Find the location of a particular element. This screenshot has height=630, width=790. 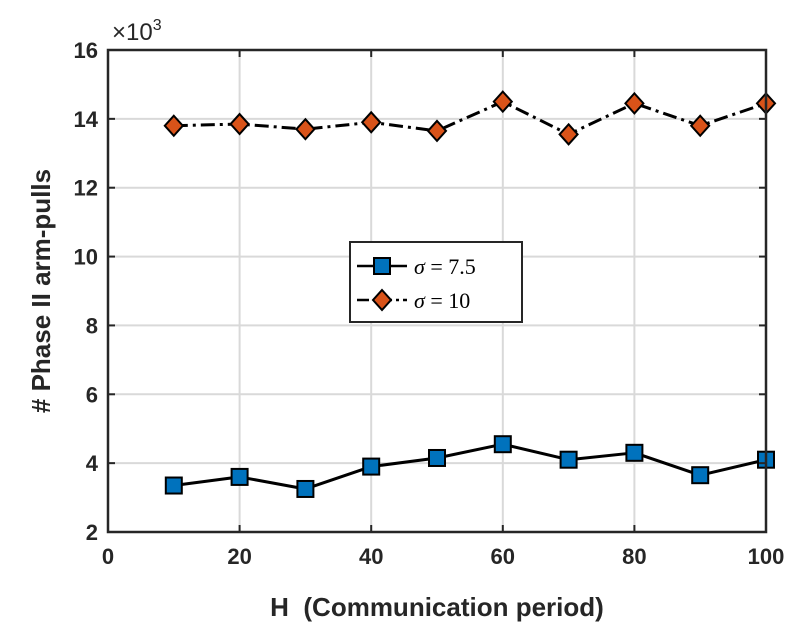

y-multiplier-base: ×10 is located at coordinates (132, 32).